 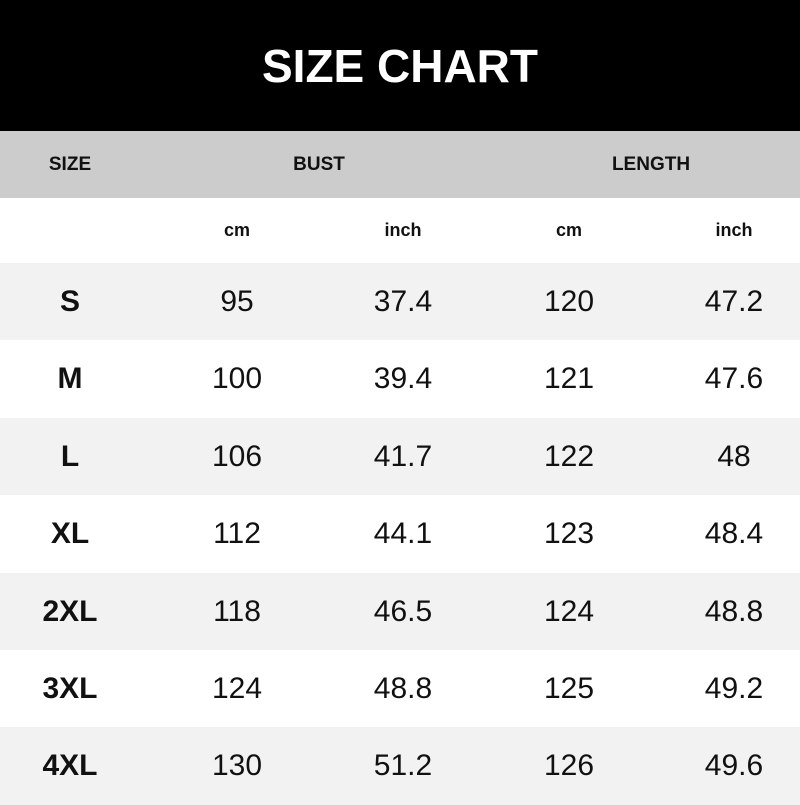 I want to click on bust-inch-cell: 39.4, so click(x=403, y=379).